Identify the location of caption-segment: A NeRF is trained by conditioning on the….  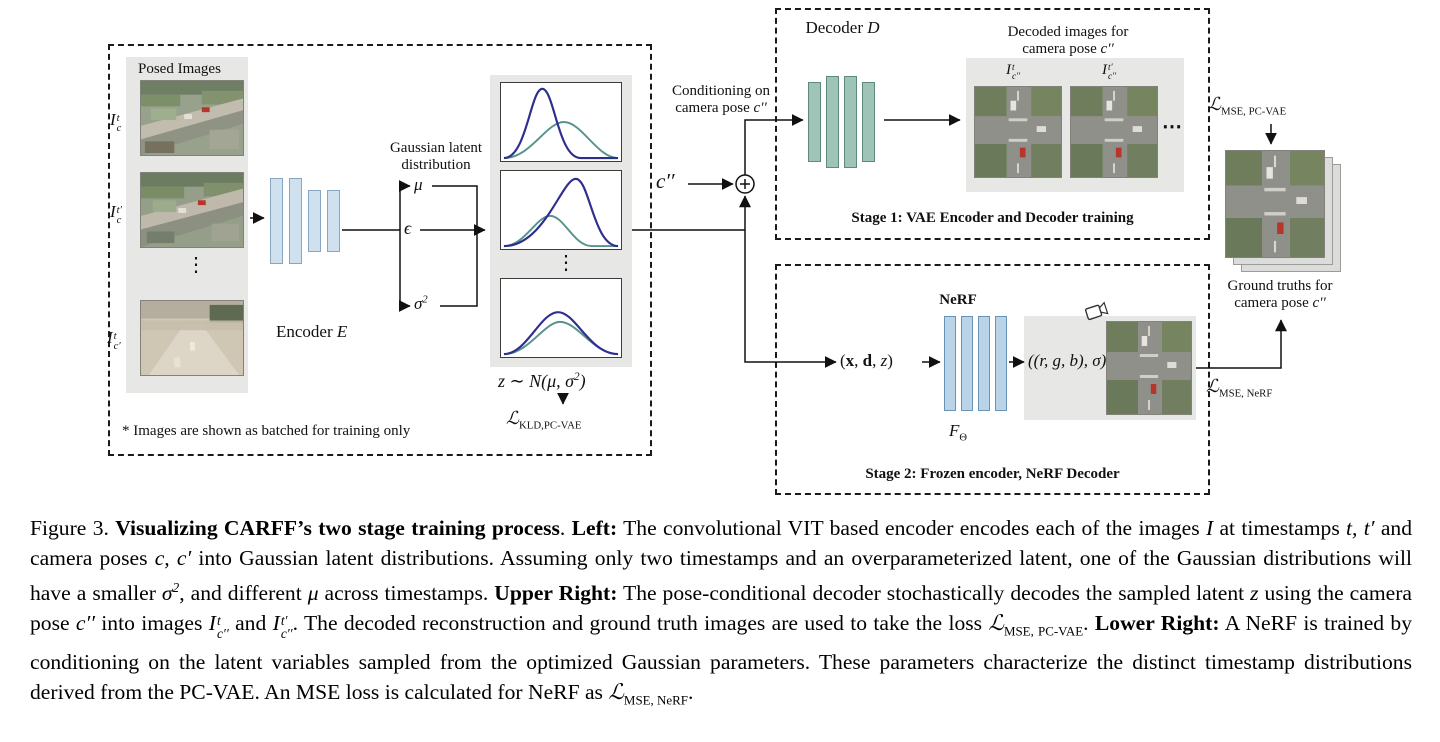
(721, 657).